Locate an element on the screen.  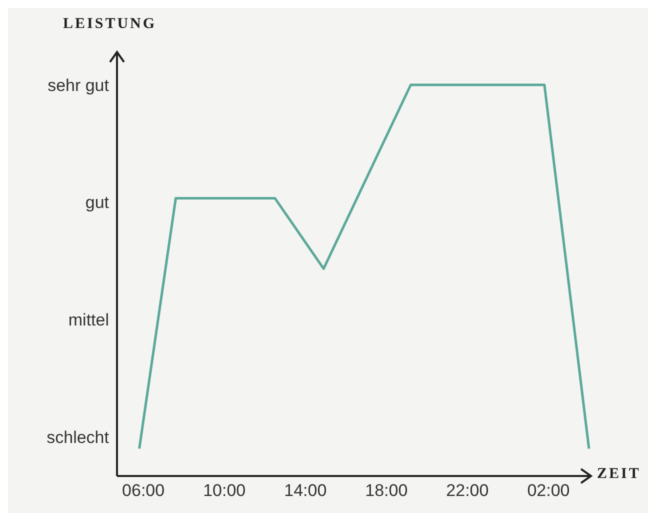
text: gut is located at coordinates (97, 202).